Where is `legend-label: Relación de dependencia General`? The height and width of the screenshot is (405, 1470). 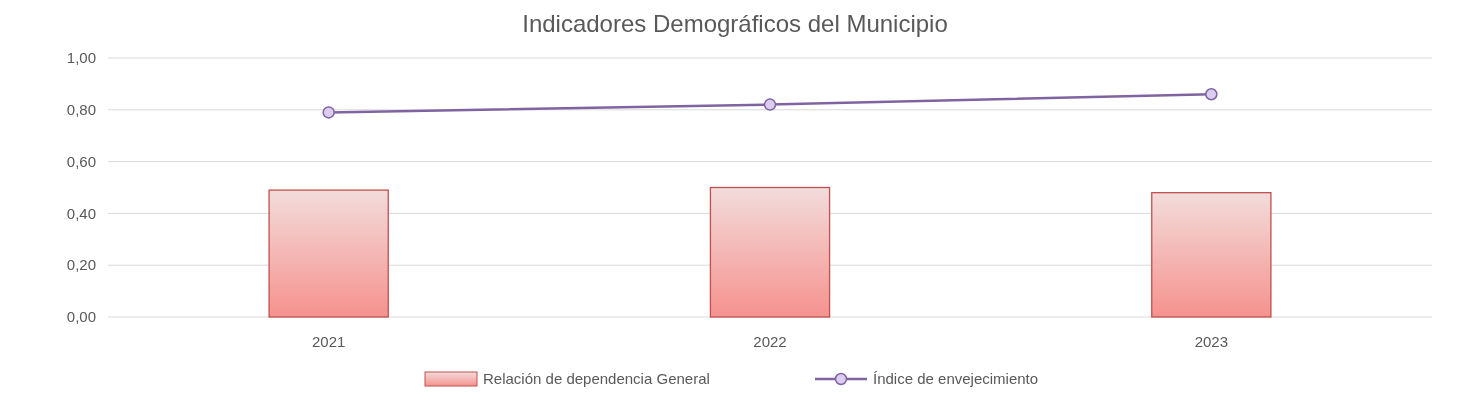
legend-label: Relación de dependencia General is located at coordinates (596, 379).